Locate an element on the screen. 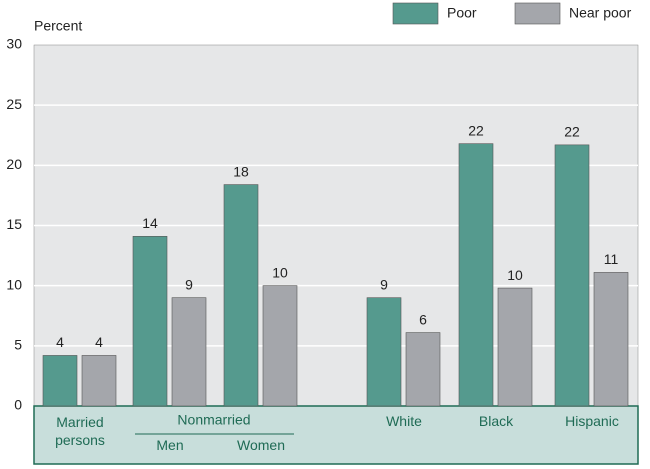 Image resolution: width=650 pixels, height=469 pixels. value-label: 18 is located at coordinates (241, 171).